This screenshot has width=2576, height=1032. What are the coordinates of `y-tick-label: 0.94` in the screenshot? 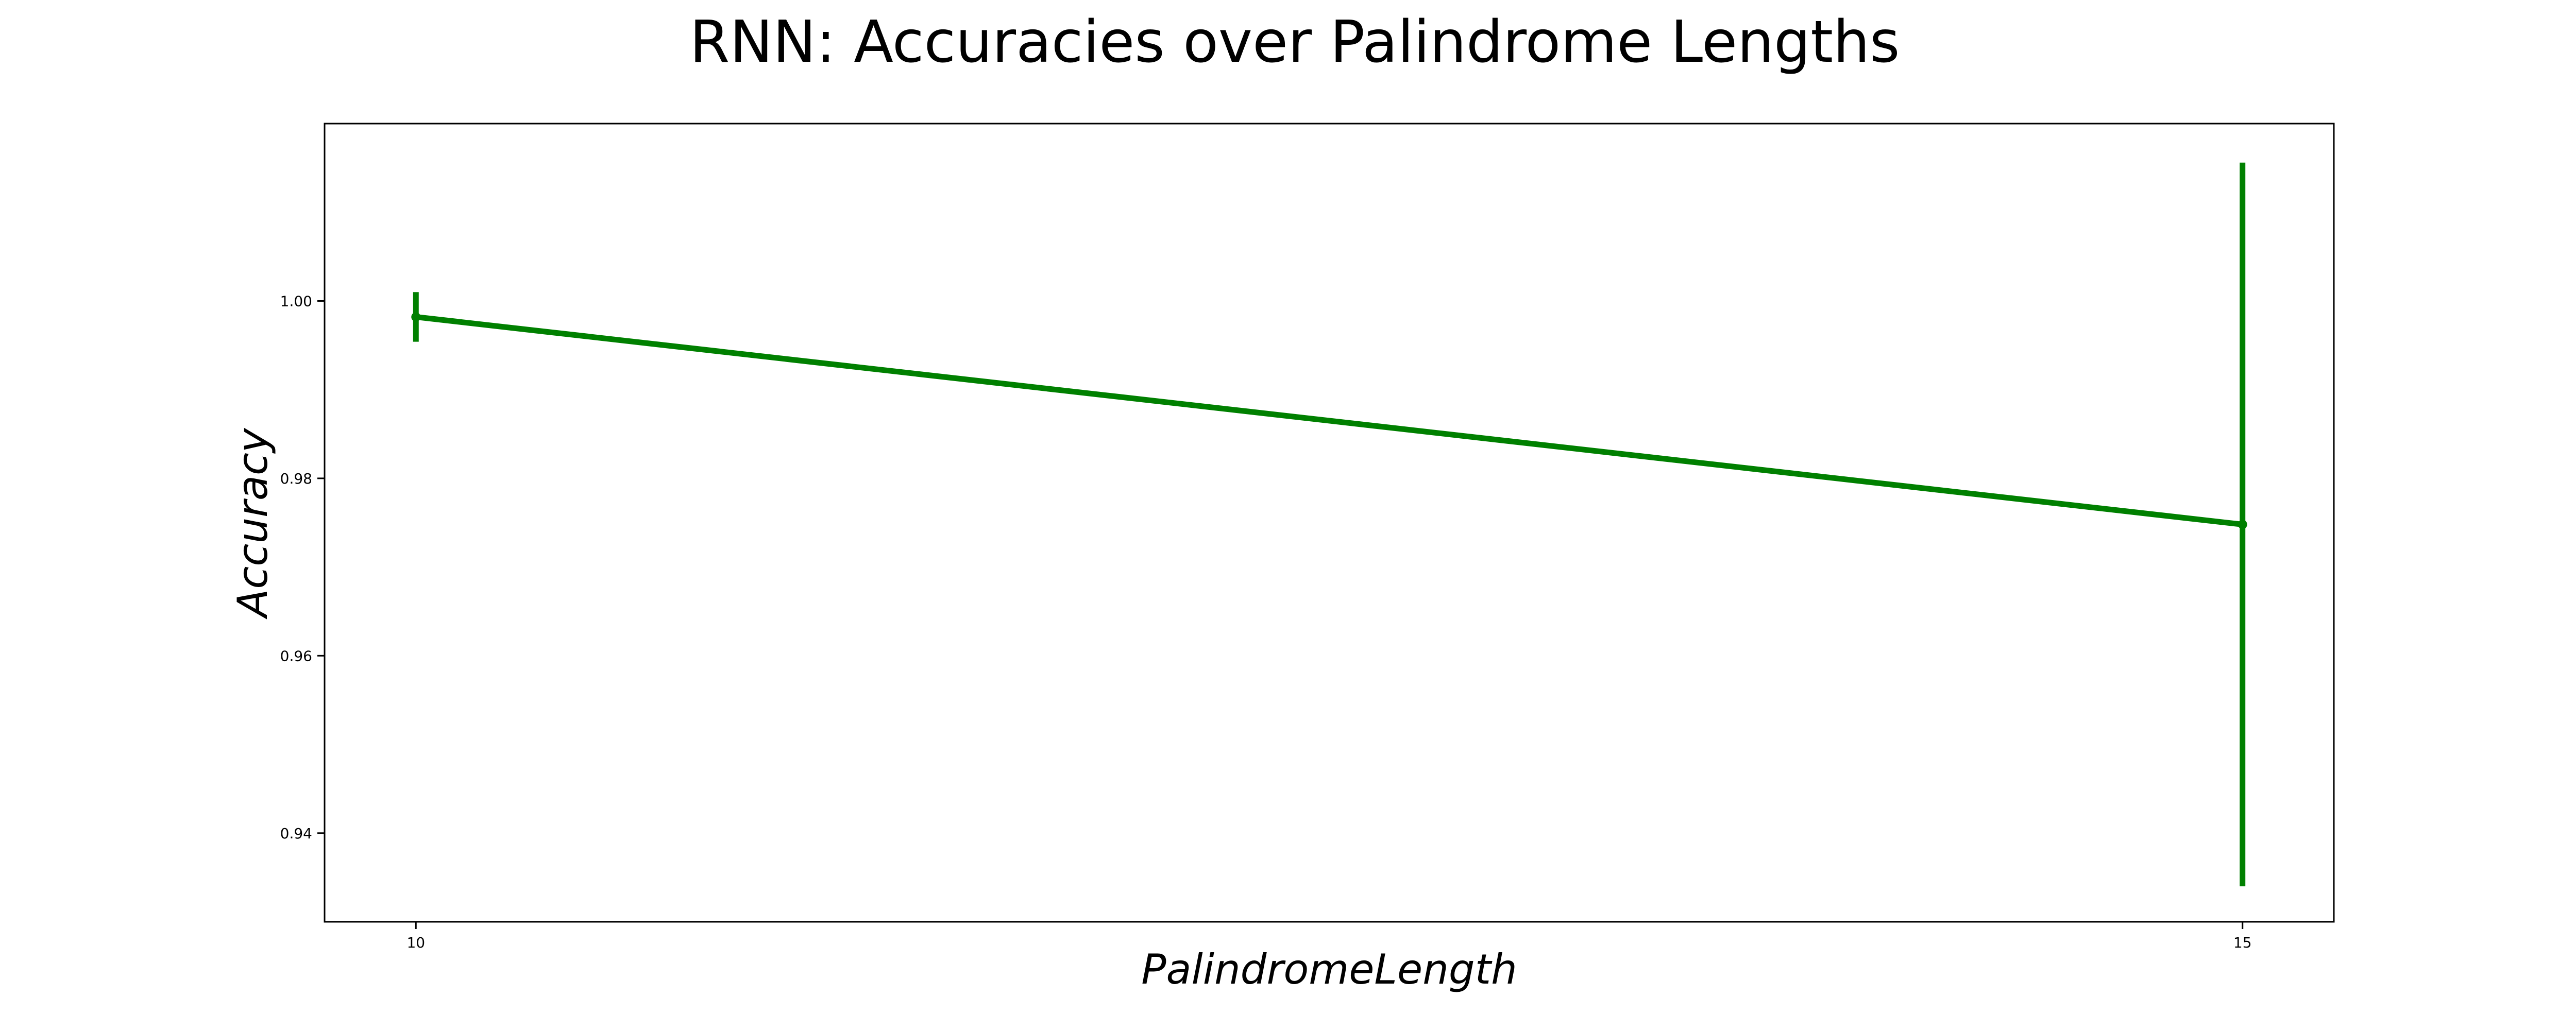 It's located at (296, 833).